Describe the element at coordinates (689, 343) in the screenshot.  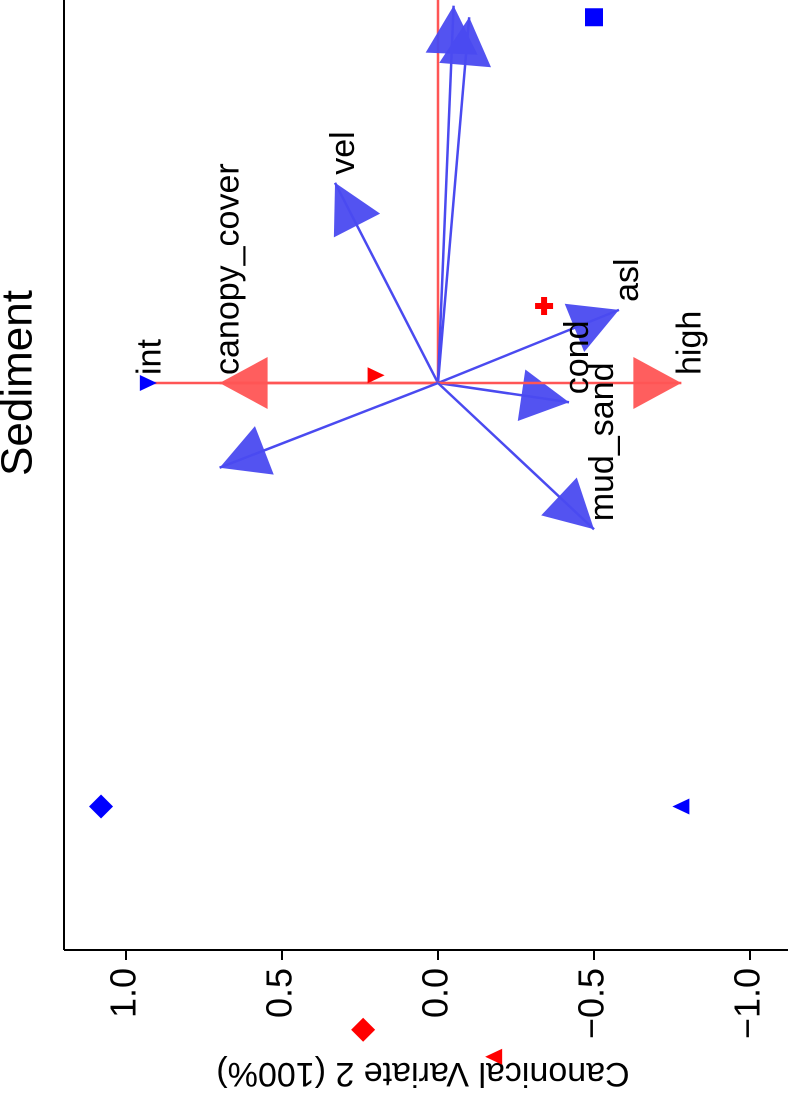
I see `vector-label: high` at that location.